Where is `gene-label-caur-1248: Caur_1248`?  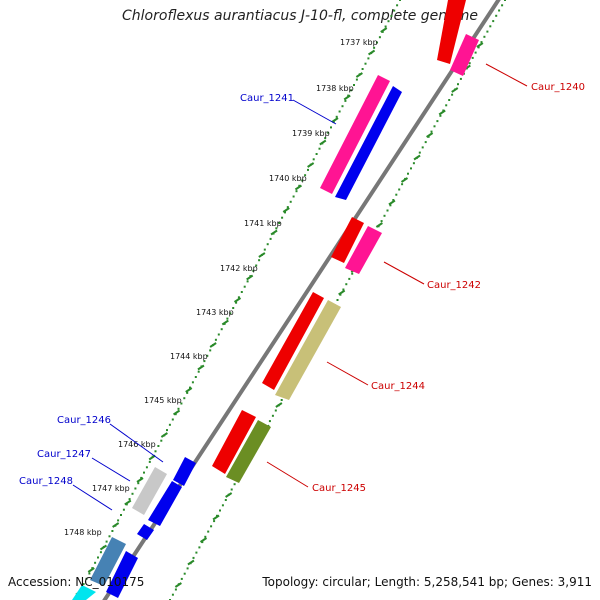
gene-label-caur-1248: Caur_1248 is located at coordinates (46, 481).